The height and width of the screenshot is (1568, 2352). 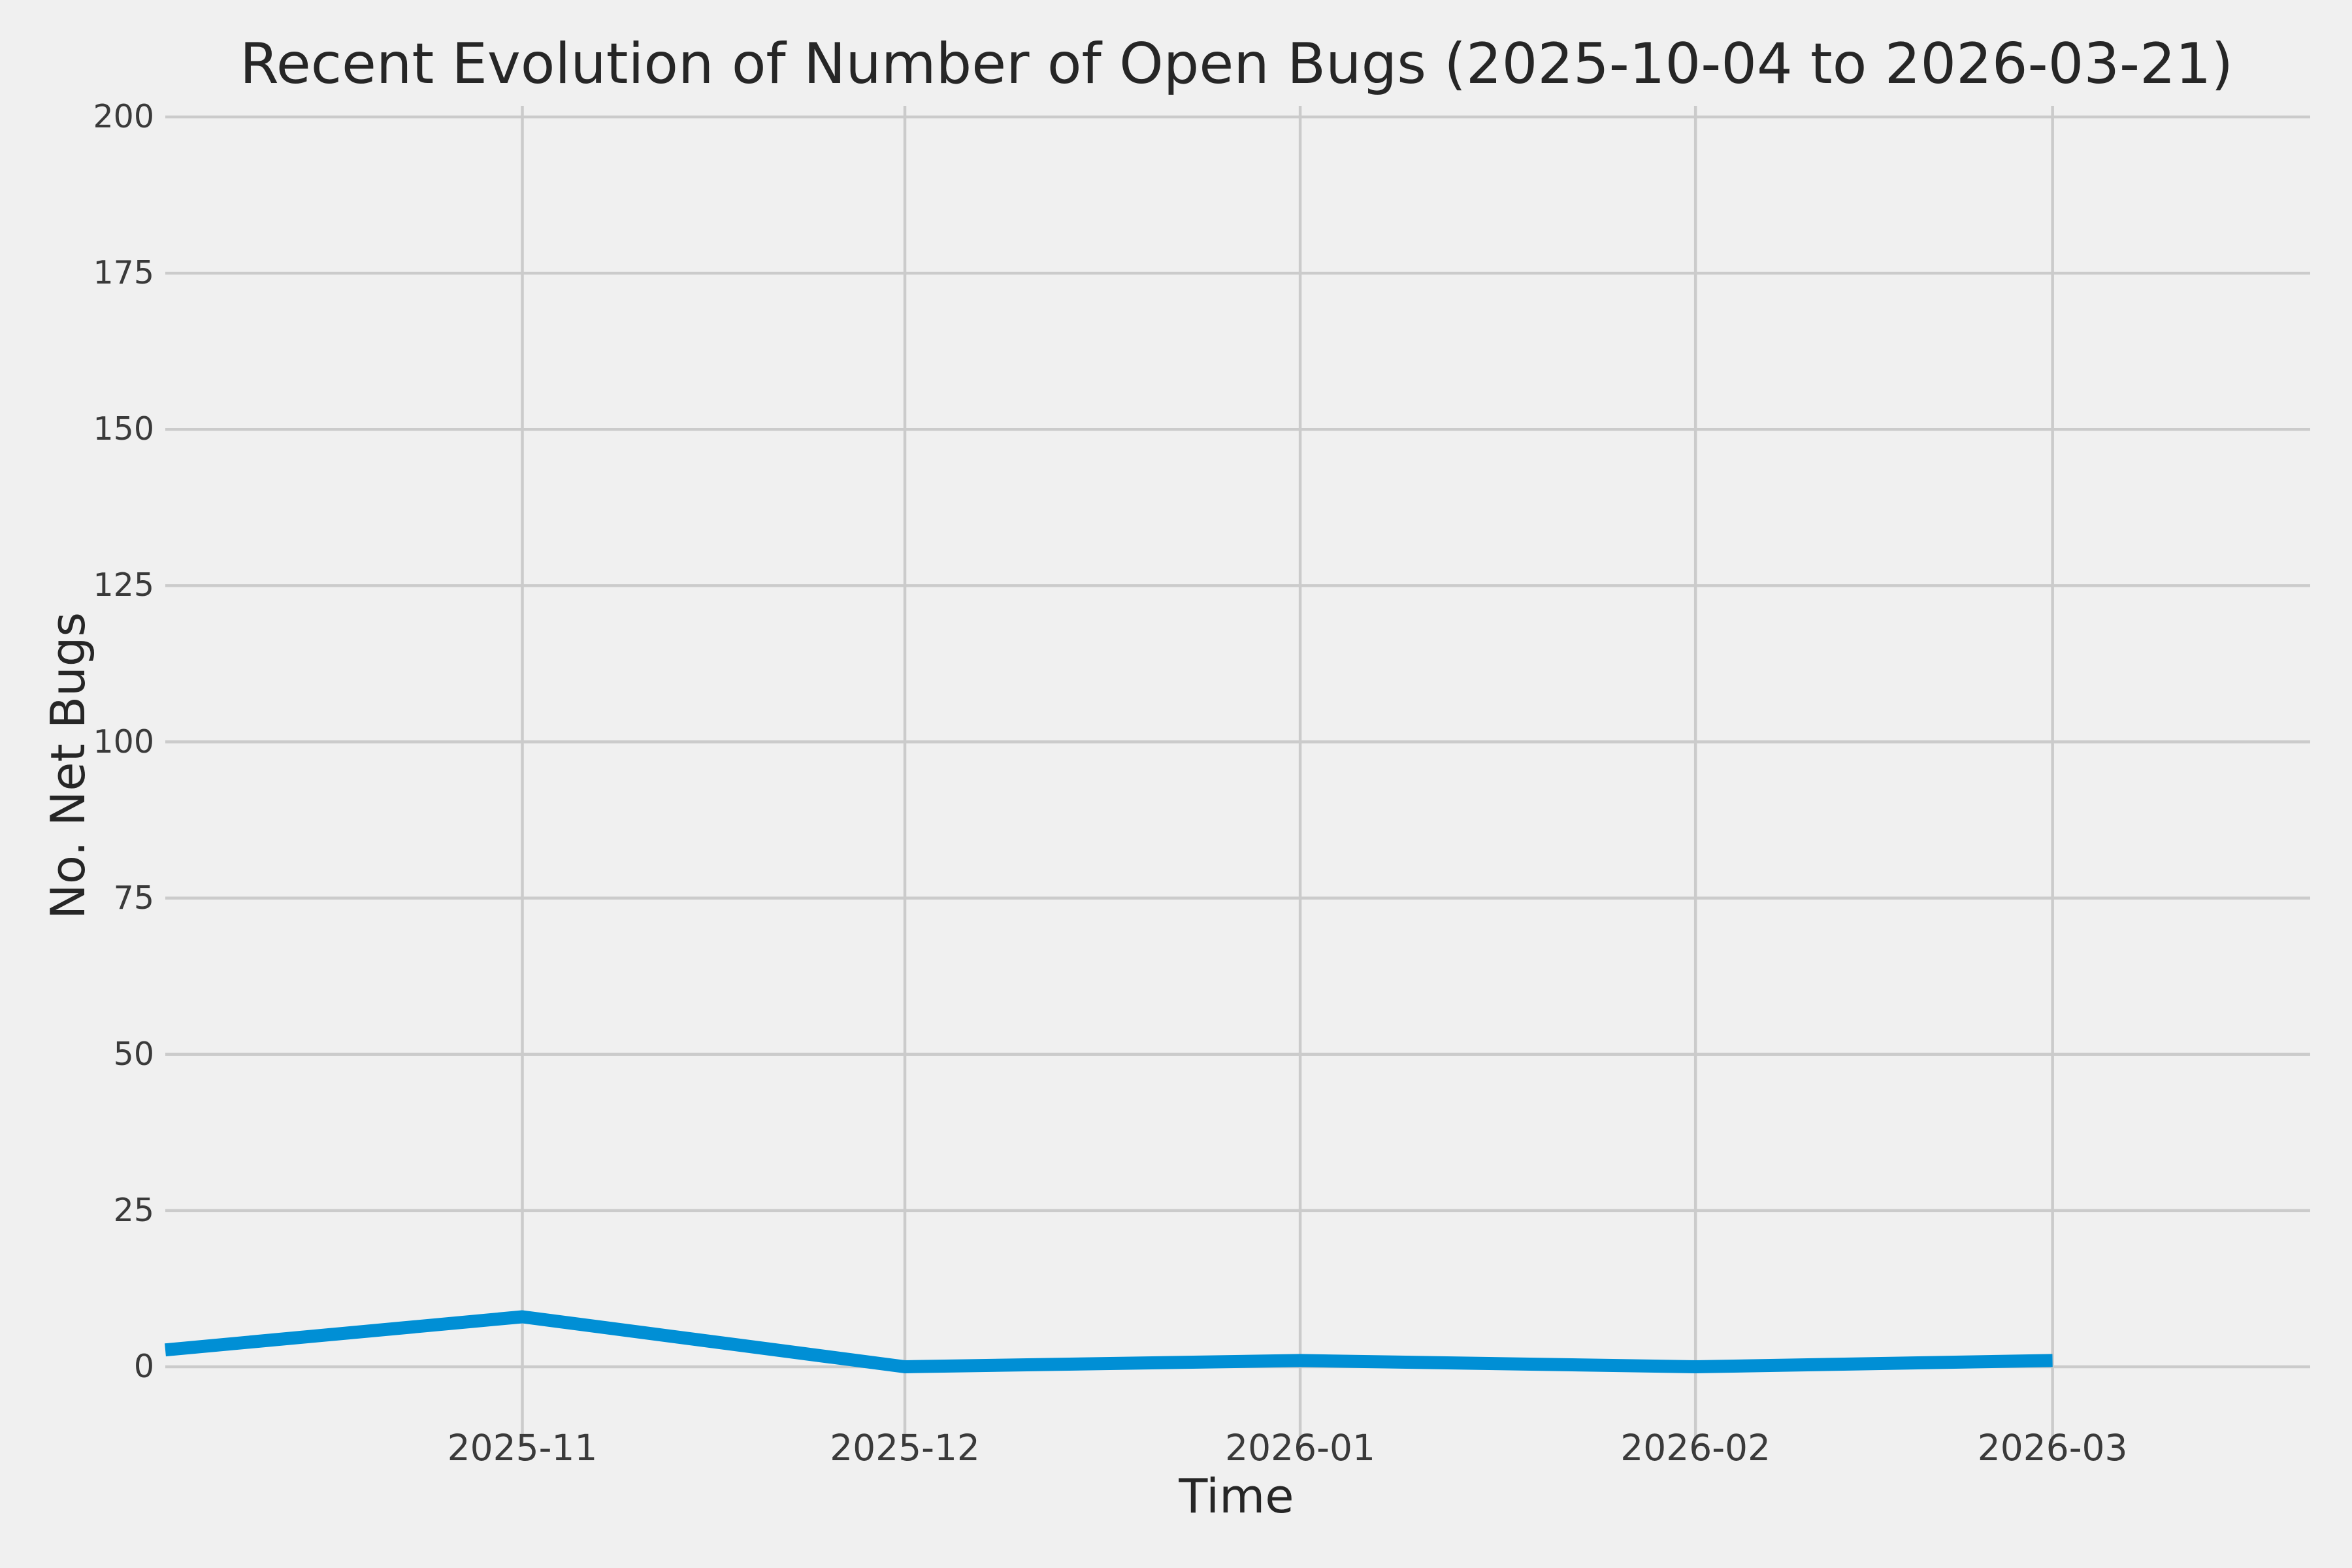 I want to click on y-tick-label: 200, so click(x=123, y=116).